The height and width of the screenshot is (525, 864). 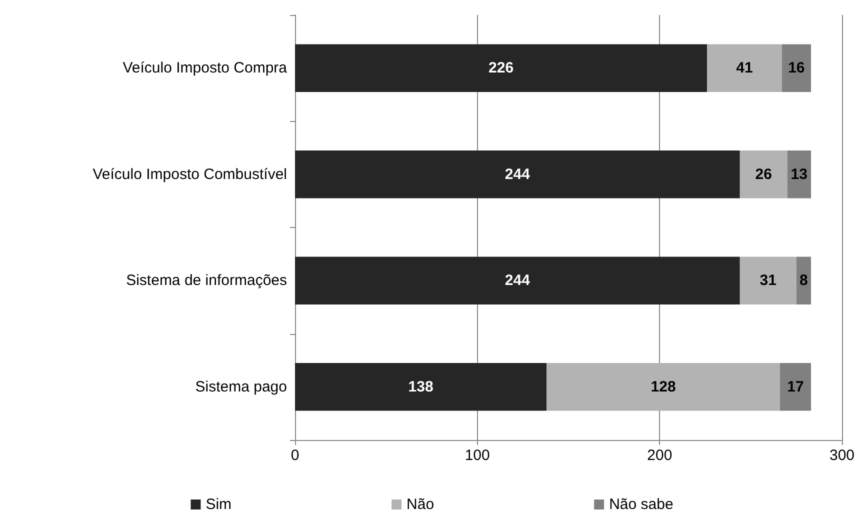 I want to click on y-tick-label: Sistema pago, so click(x=241, y=387).